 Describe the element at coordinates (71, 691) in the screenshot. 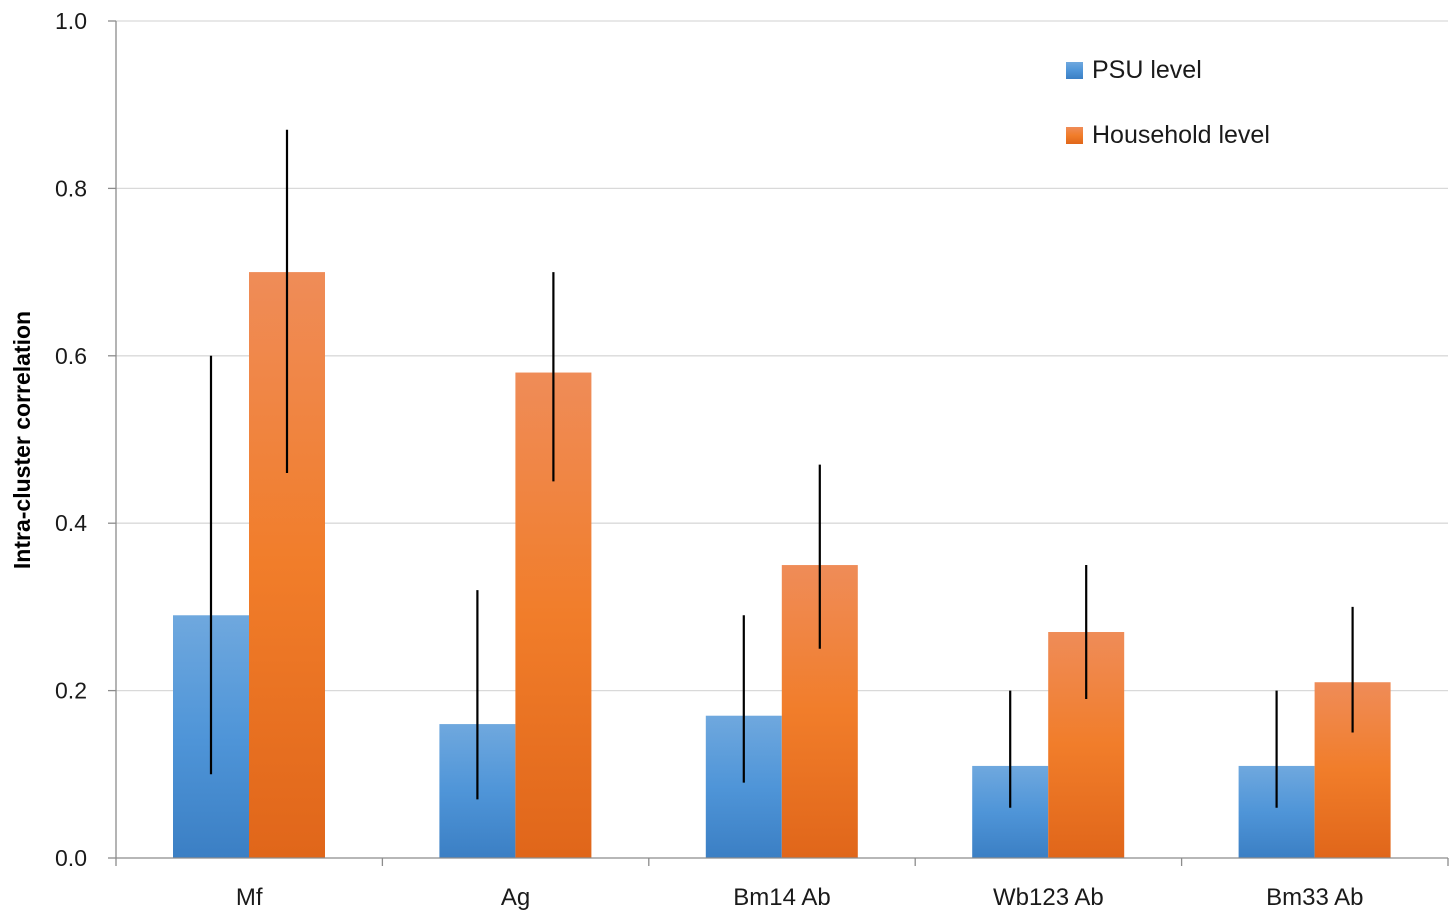

I see `y-tick-label: 0.2` at that location.